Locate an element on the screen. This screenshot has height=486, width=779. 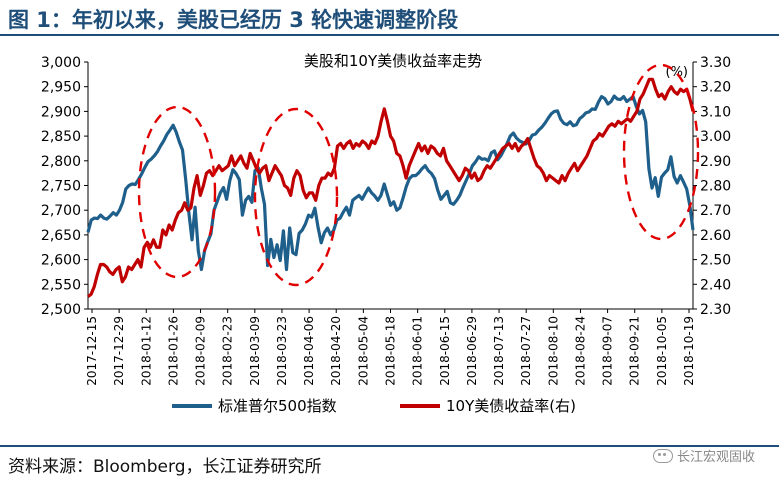
x-tick-label: 2018-03-23 is located at coordinates (282, 351).